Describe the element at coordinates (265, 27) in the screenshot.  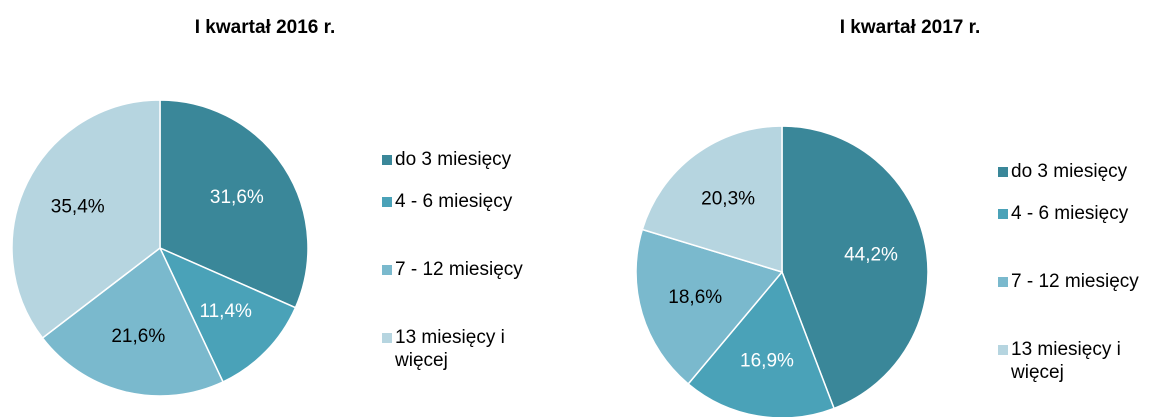
I see `chart-title: I kwartał 2016 r.` at that location.